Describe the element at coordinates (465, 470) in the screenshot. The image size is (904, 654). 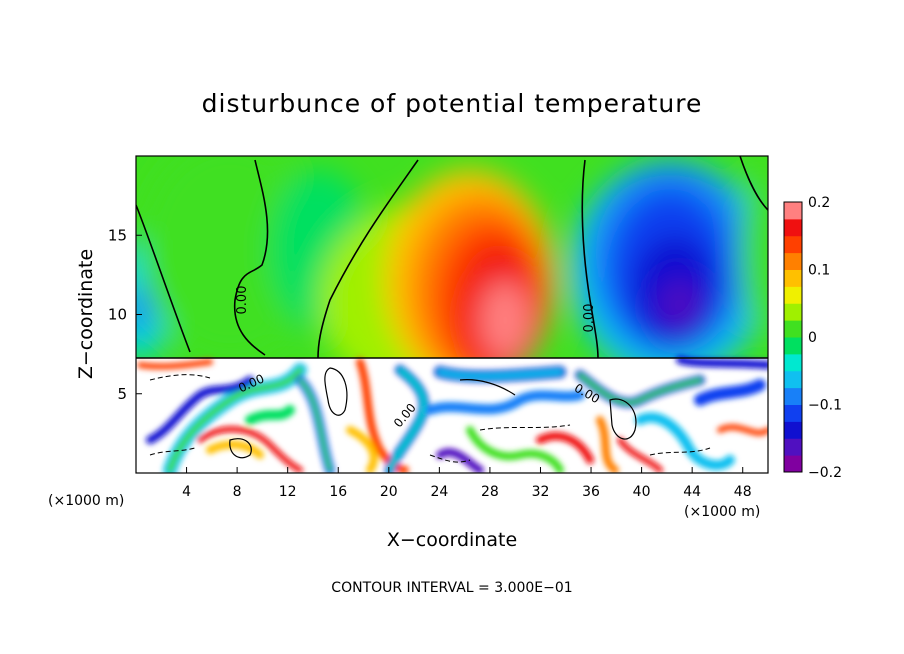
I see `x-tick-marks` at that location.